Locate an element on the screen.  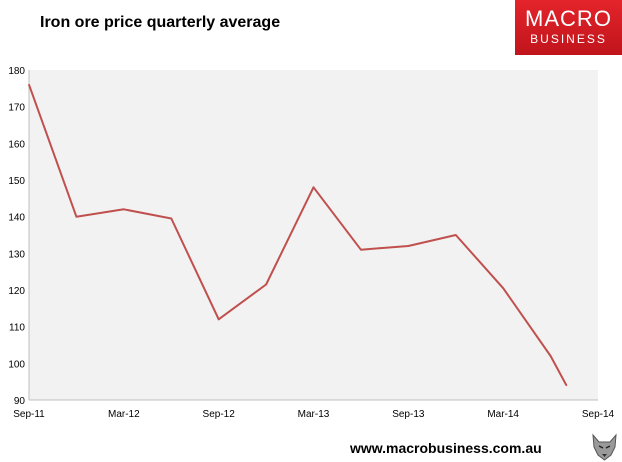
y-tick-label: 100 is located at coordinates (16, 364).